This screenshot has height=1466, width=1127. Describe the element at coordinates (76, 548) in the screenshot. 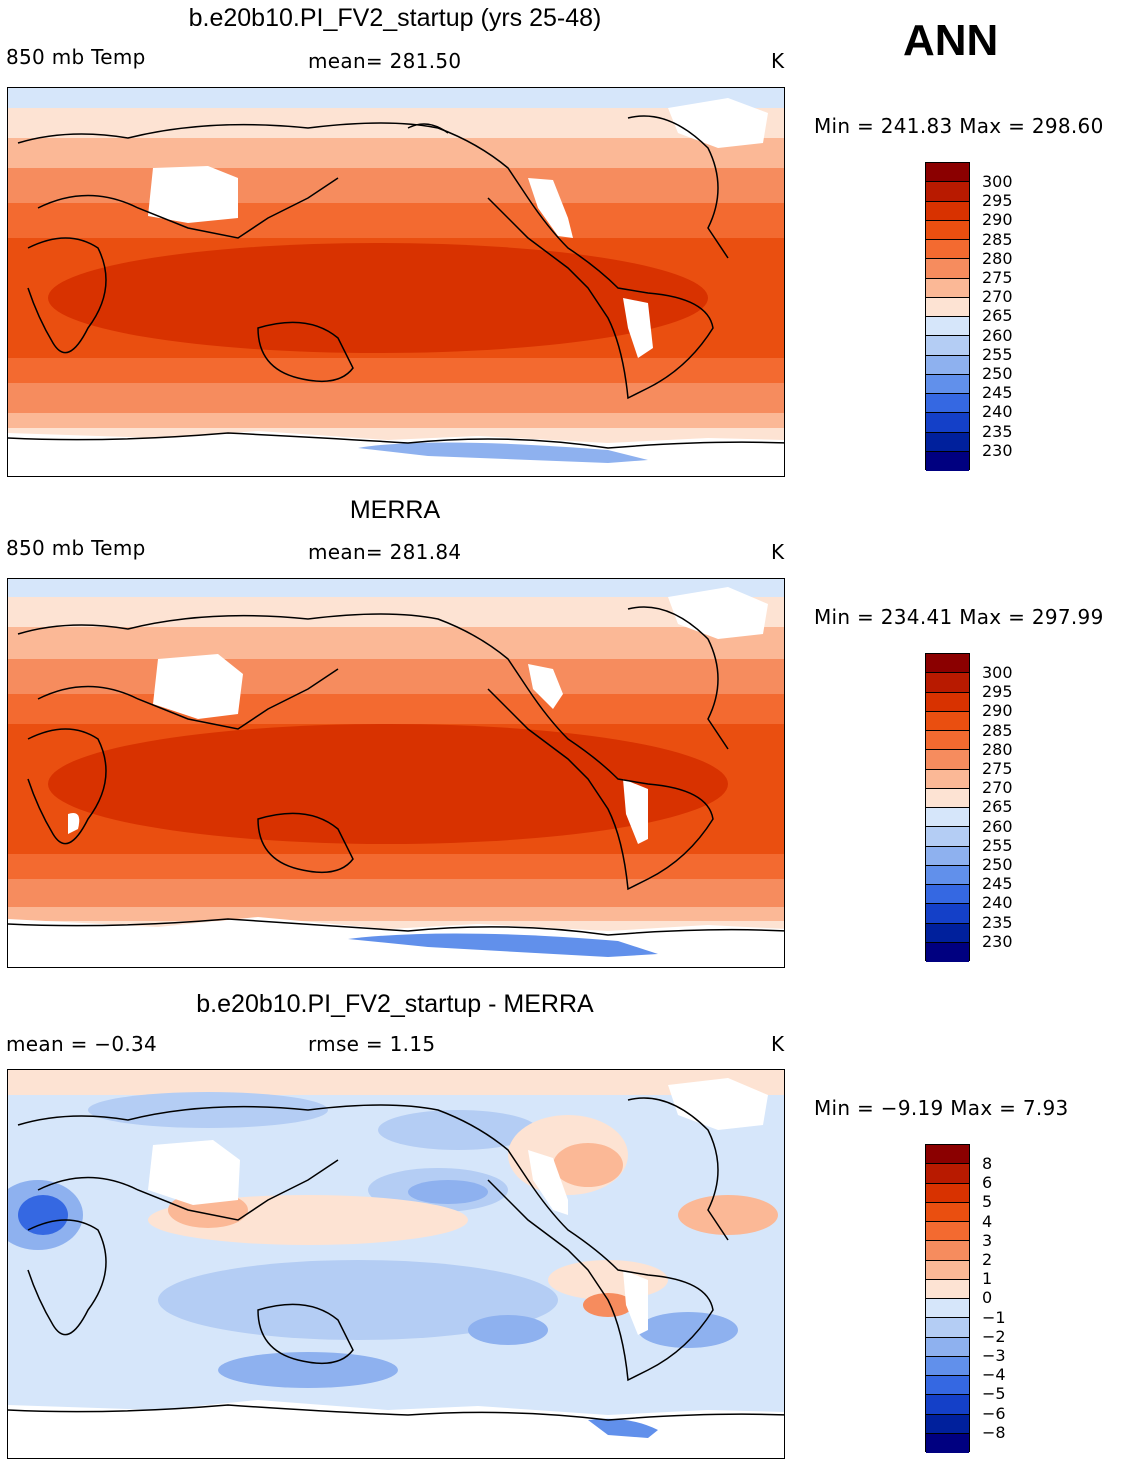

I see `panel-2-variable-label: 850 mb Temp` at that location.